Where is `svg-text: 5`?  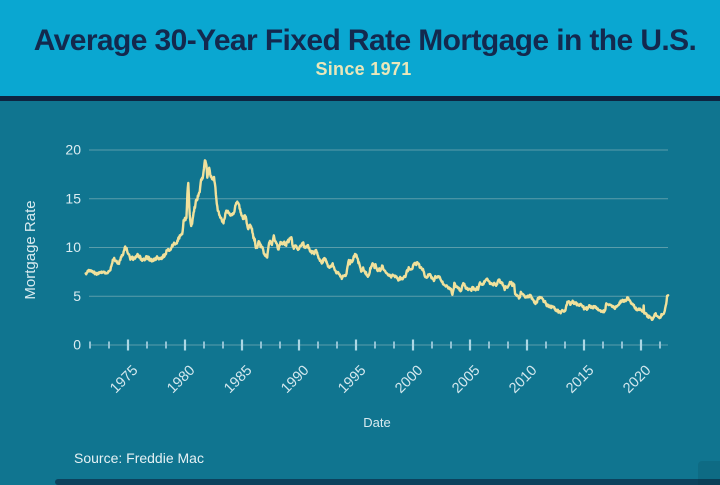 svg-text: 5 is located at coordinates (77, 296).